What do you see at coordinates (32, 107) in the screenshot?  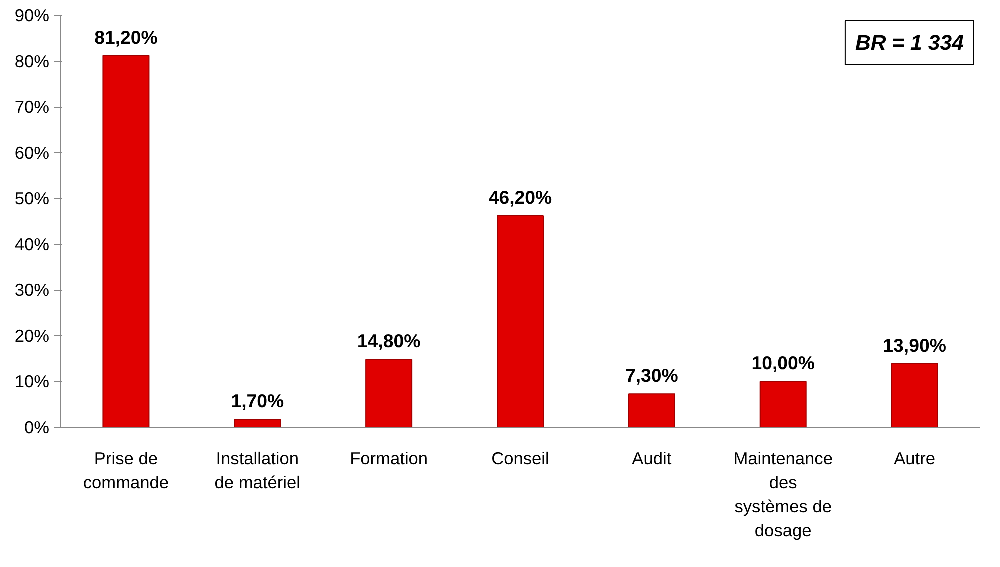 I see `y-tick-label: 70%` at bounding box center [32, 107].